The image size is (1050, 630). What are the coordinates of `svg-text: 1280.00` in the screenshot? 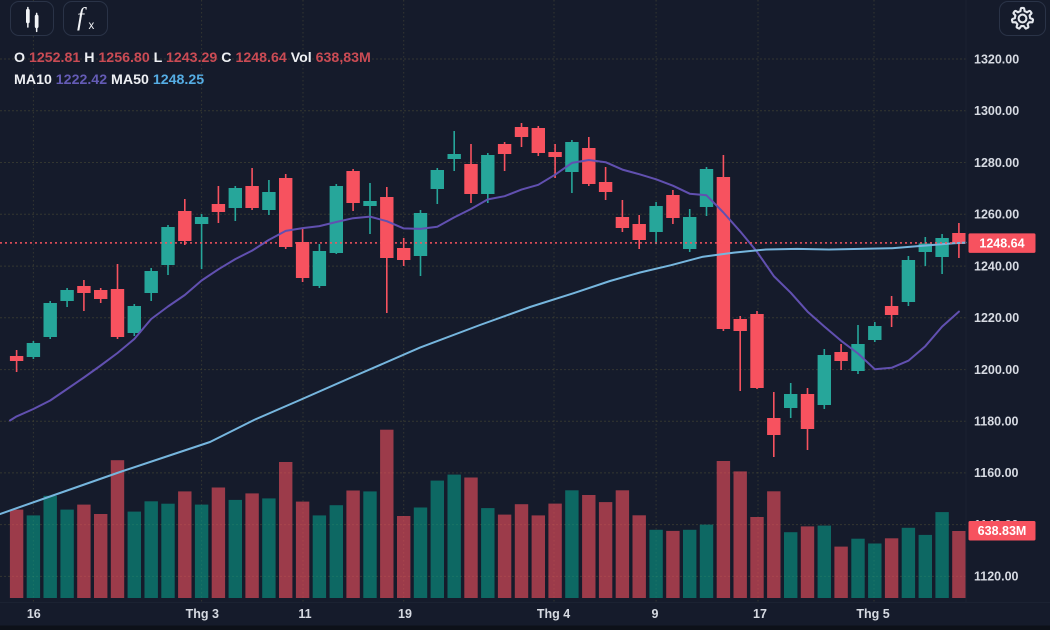 It's located at (996, 163).